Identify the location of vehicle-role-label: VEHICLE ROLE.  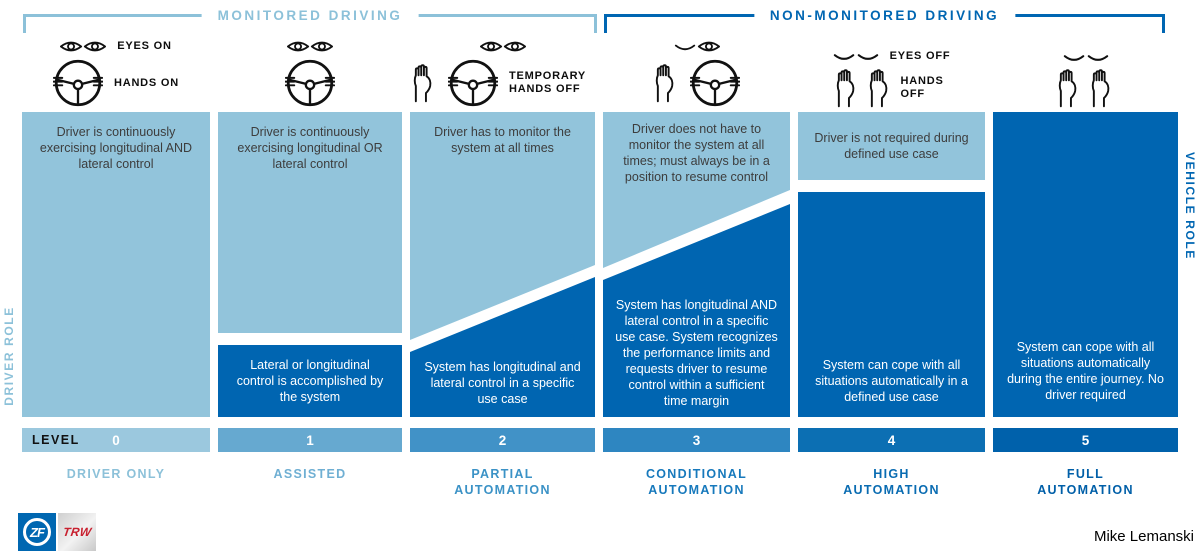
(1190, 206).